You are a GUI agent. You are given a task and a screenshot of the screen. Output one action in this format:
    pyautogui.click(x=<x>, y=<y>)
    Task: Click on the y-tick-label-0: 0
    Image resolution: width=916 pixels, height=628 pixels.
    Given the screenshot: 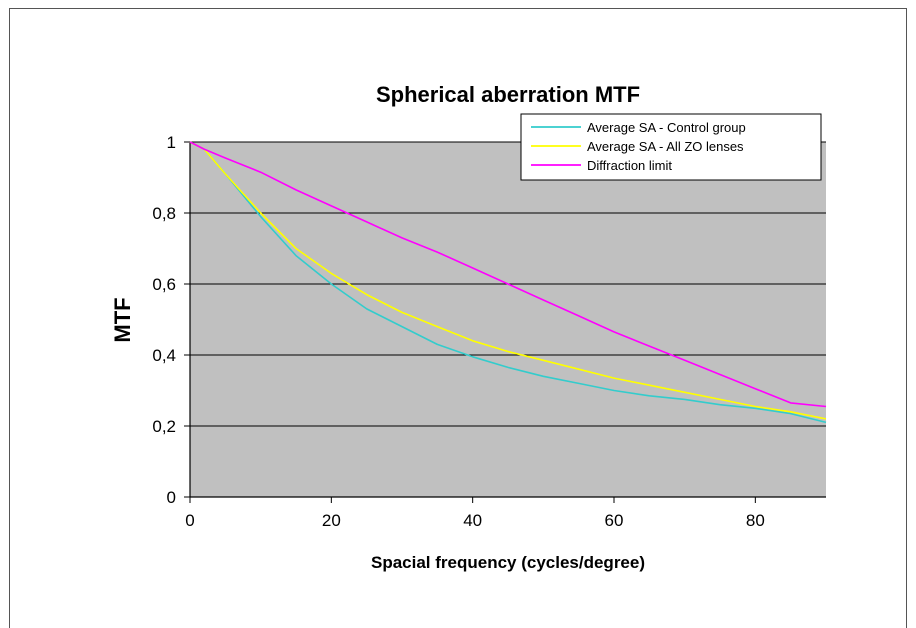 What is the action you would take?
    pyautogui.click(x=171, y=497)
    